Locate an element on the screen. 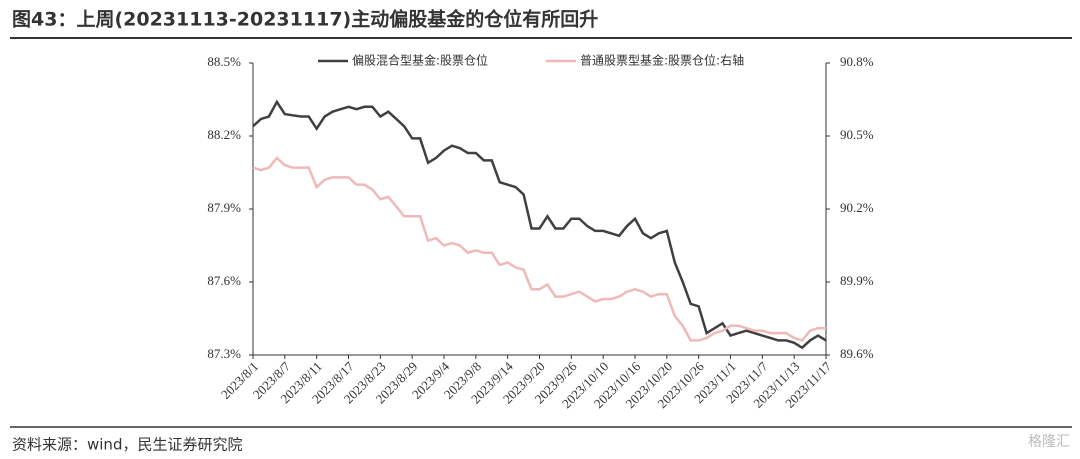 This screenshot has width=1080, height=459. y2-tick-label: 90.2% is located at coordinates (857, 207).